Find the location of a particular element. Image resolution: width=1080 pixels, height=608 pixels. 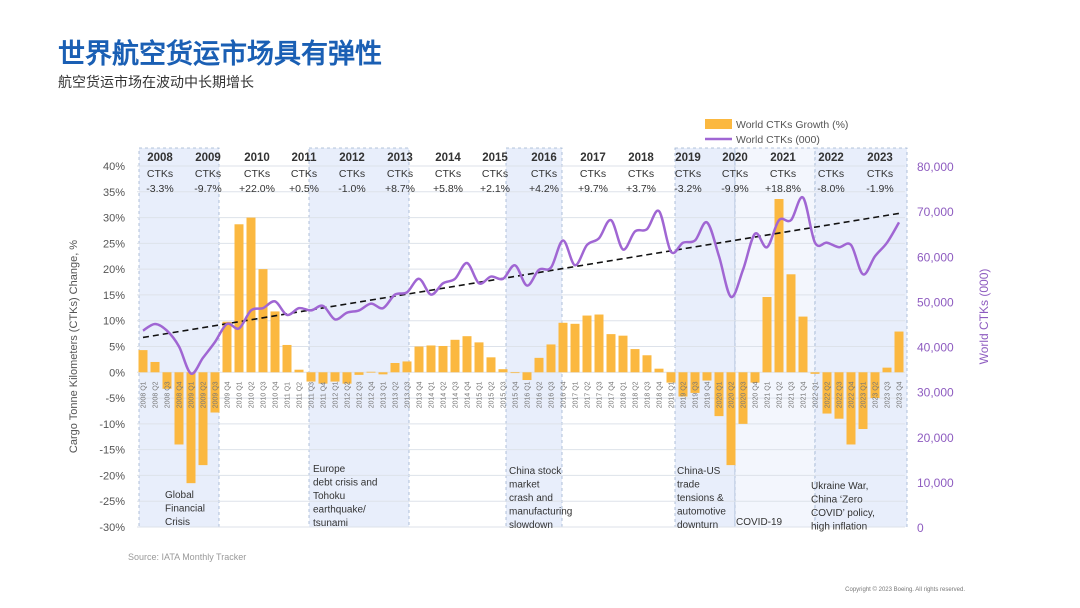

year-label: 2022 is located at coordinates (831, 158).